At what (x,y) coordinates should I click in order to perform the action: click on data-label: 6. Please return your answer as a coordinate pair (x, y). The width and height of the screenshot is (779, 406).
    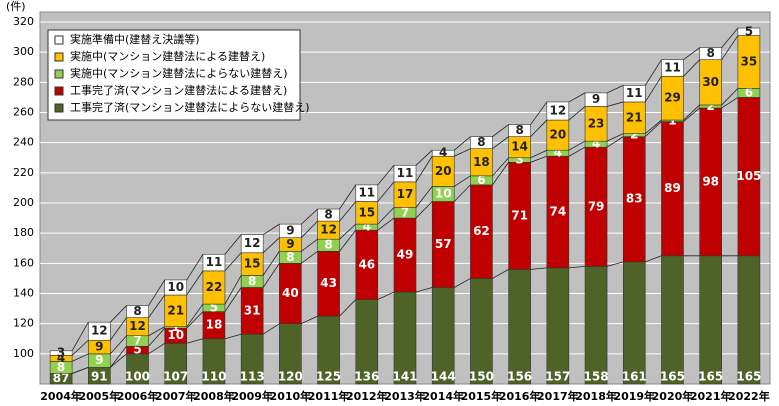
    Looking at the image, I should click on (481, 180).